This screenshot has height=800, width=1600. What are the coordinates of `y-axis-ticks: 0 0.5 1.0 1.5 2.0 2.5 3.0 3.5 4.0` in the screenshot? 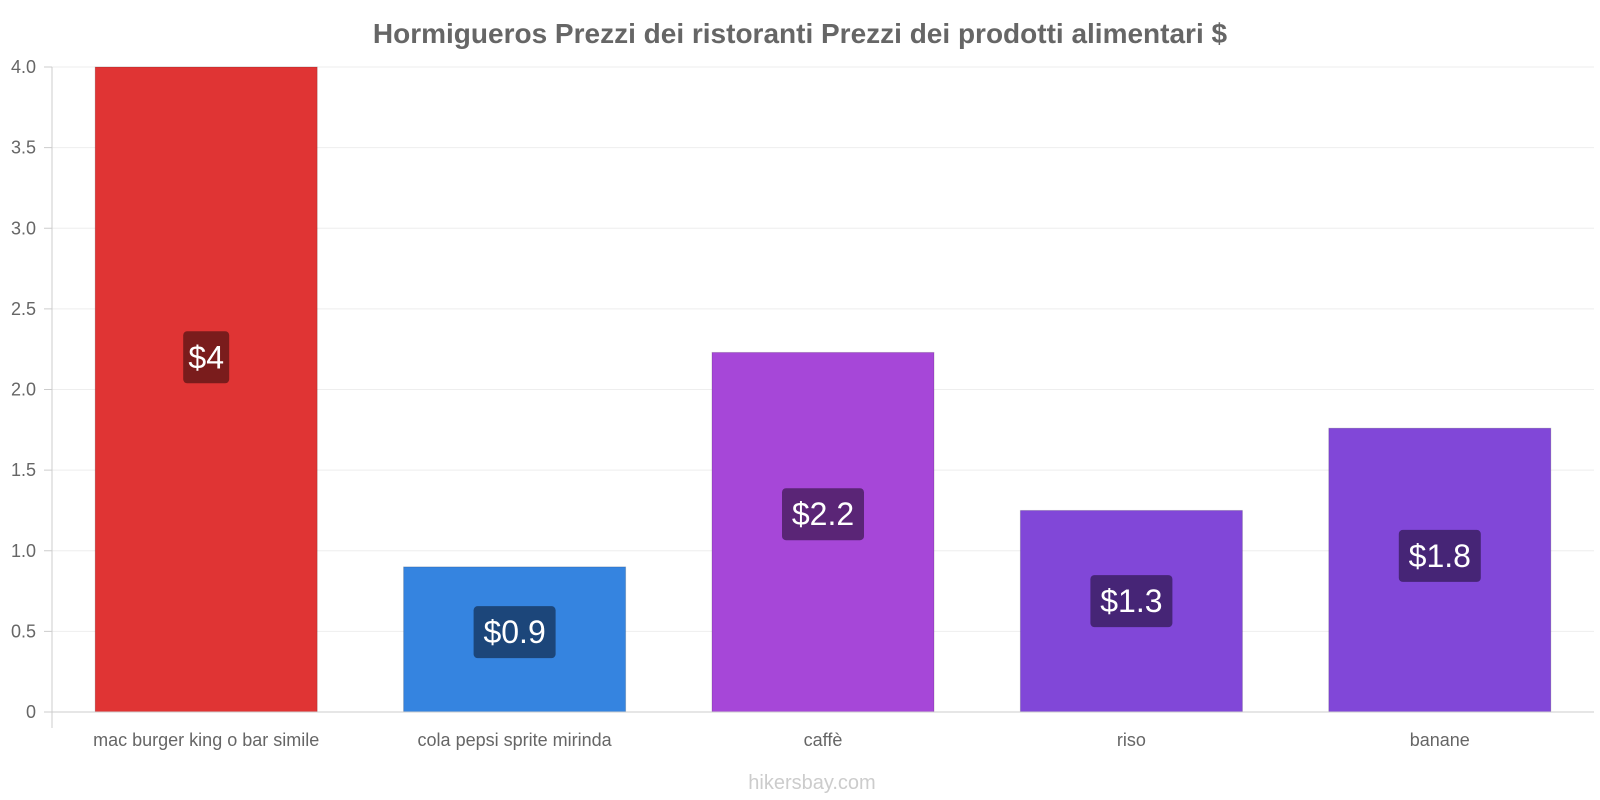 It's located at (31, 389).